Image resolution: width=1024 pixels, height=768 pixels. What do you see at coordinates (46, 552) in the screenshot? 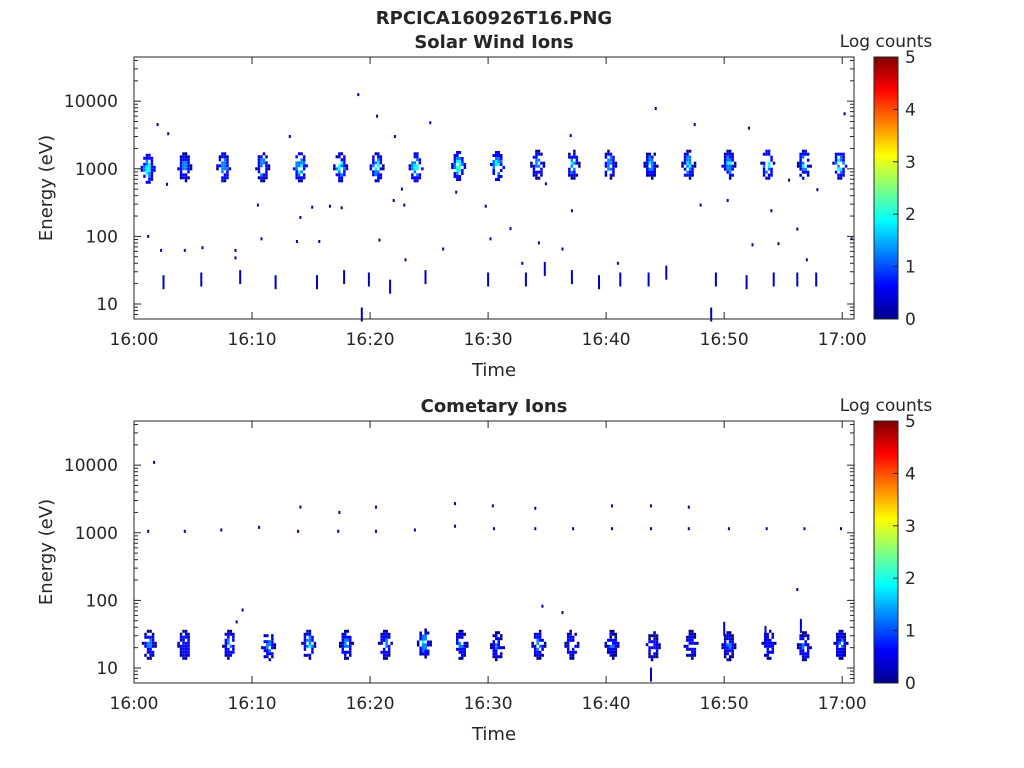
I see `cometary-y-label: Energy (eV)` at bounding box center [46, 552].